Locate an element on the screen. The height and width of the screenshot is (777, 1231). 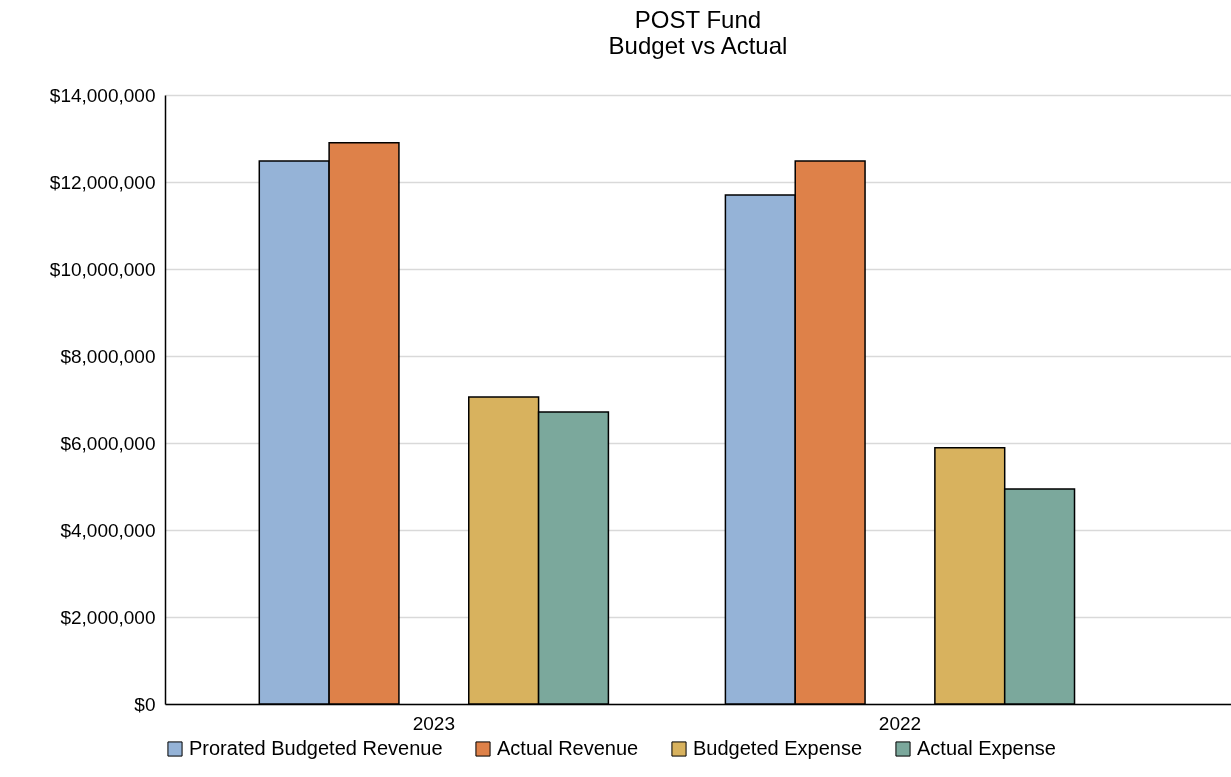
y-tick-label: $2,000,000 is located at coordinates (108, 617).